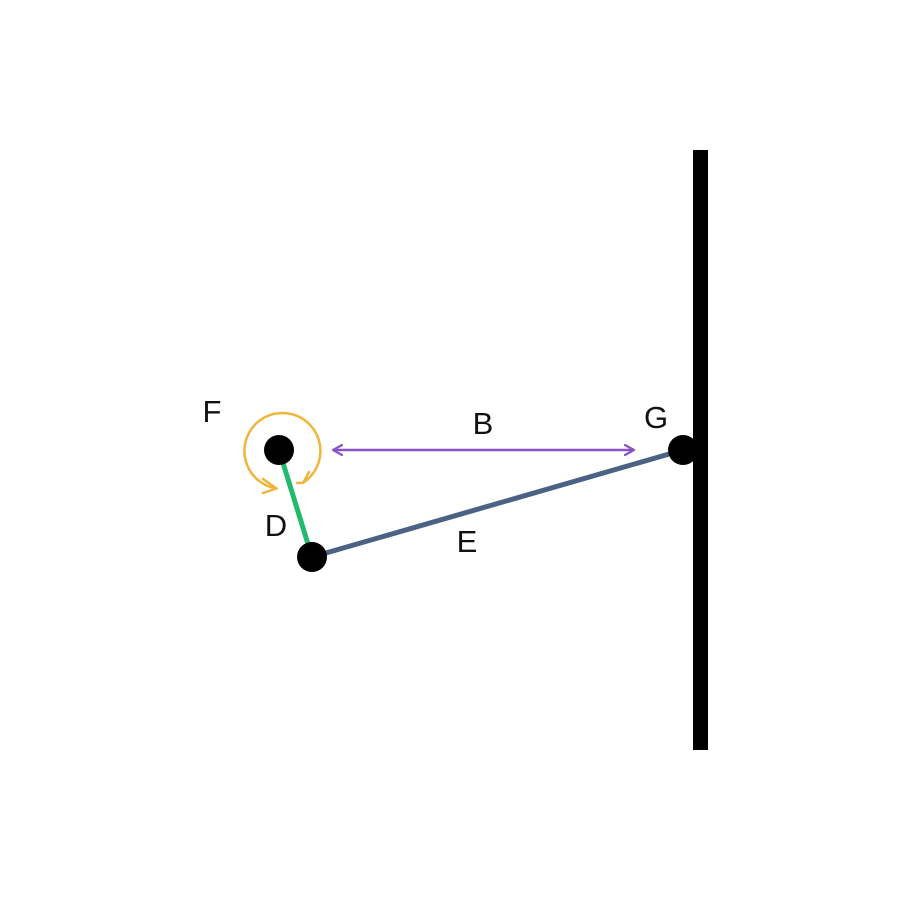 This screenshot has width=900, height=900. I want to click on crank-d, so click(295, 503).